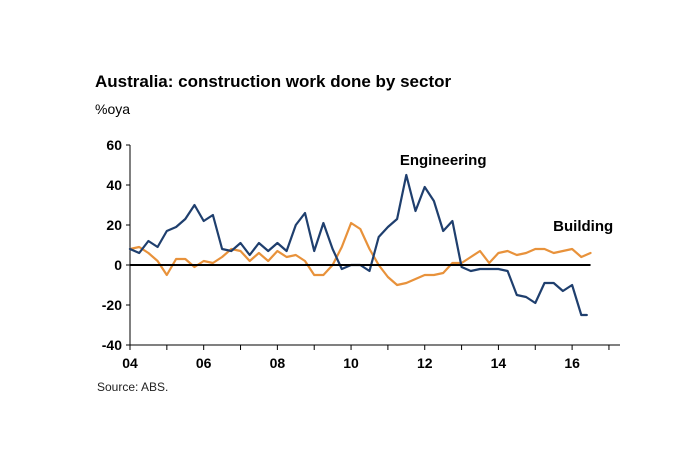 The image size is (700, 467). I want to click on y-tick-label: 0, so click(118, 265).